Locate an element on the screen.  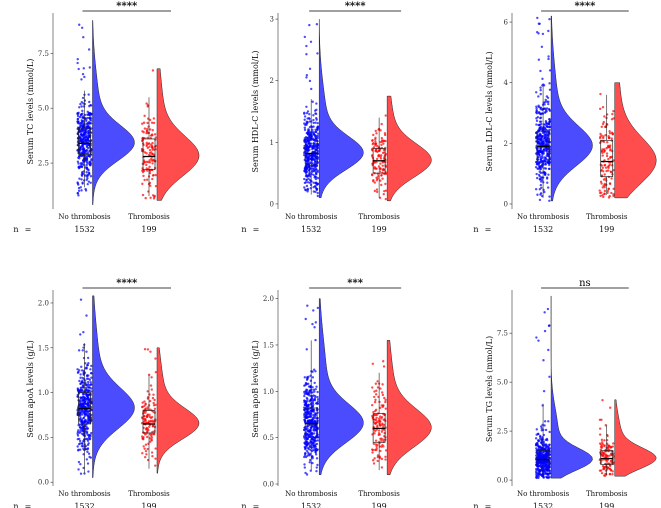
n-label: n is located at coordinates (475, 505).